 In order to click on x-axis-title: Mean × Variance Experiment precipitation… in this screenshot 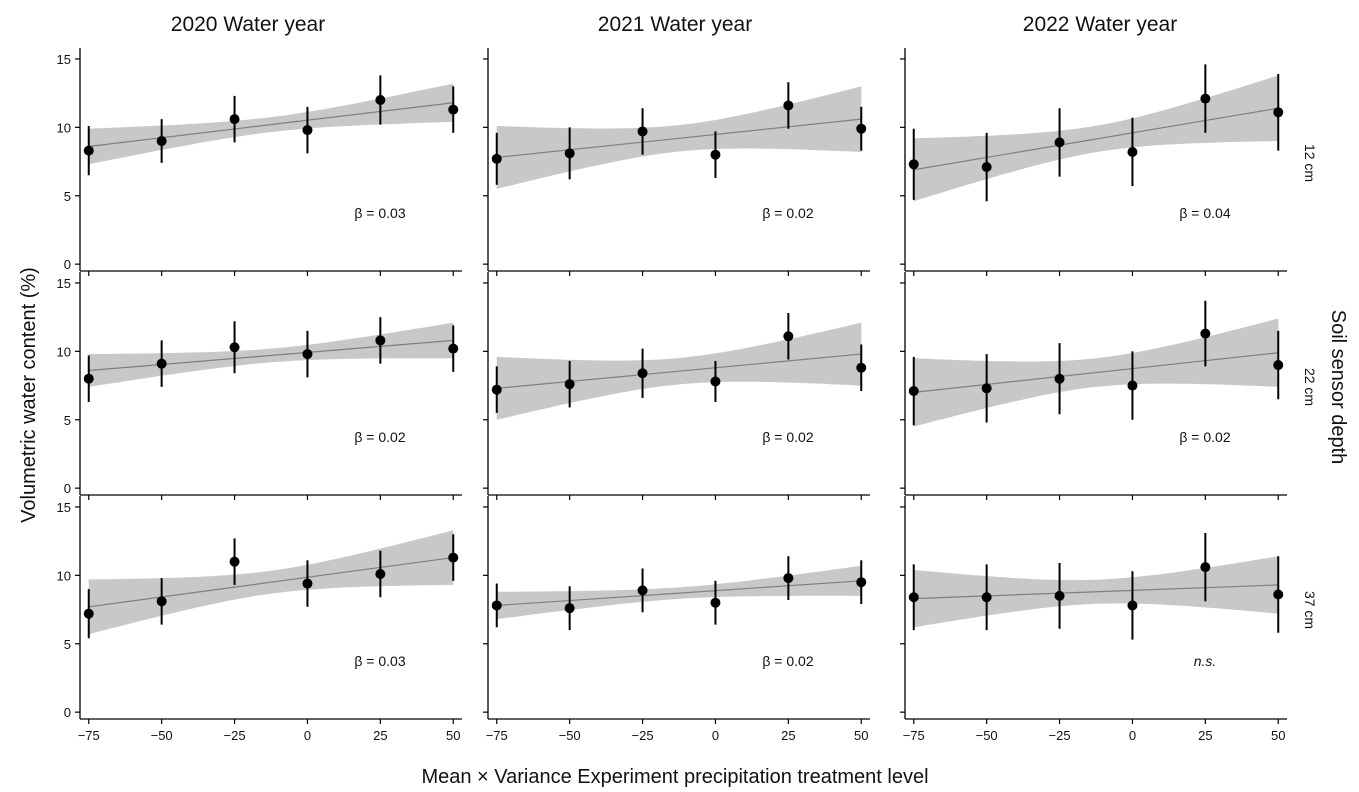, I will do `click(674, 777)`.